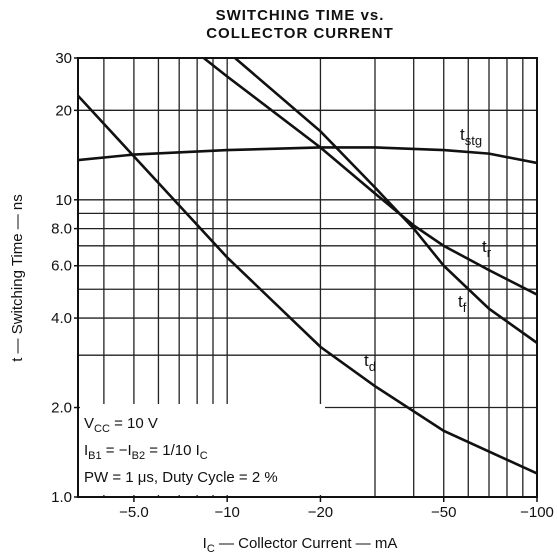 The height and width of the screenshot is (556, 557). What do you see at coordinates (102, 429) in the screenshot?
I see `condition-sub: CC` at bounding box center [102, 429].